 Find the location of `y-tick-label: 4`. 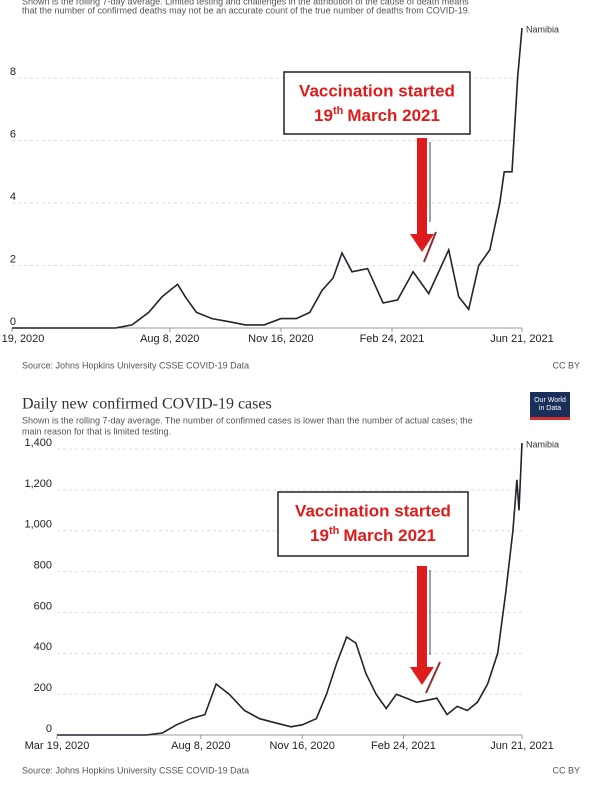

y-tick-label: 4 is located at coordinates (13, 197).